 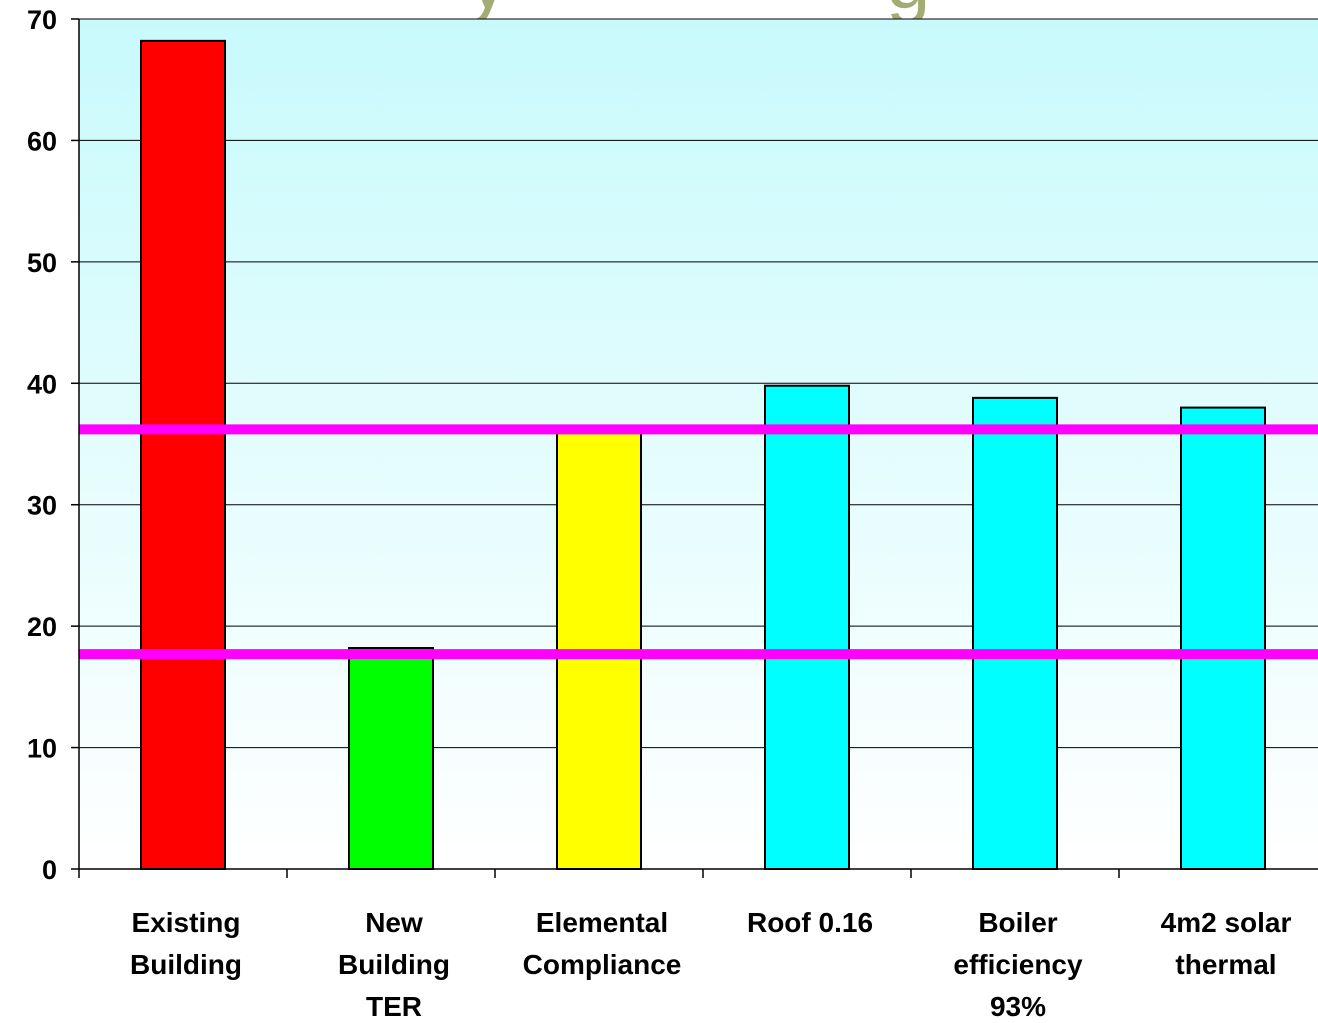 What do you see at coordinates (42, 506) in the screenshot?
I see `y-tick-label: 30` at bounding box center [42, 506].